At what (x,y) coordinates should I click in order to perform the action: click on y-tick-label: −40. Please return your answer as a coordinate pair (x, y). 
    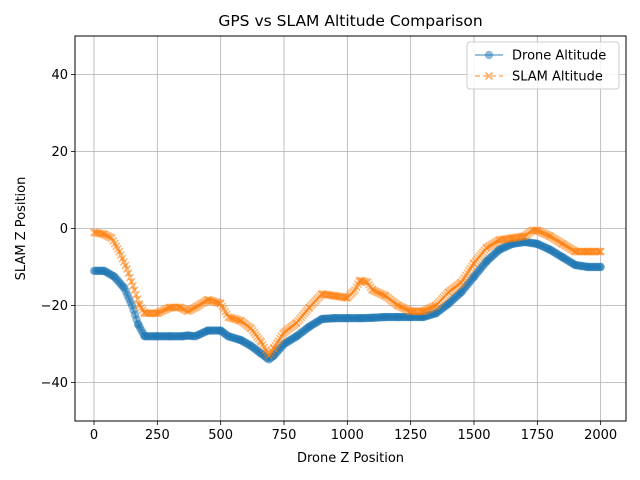
    Looking at the image, I should click on (54, 383).